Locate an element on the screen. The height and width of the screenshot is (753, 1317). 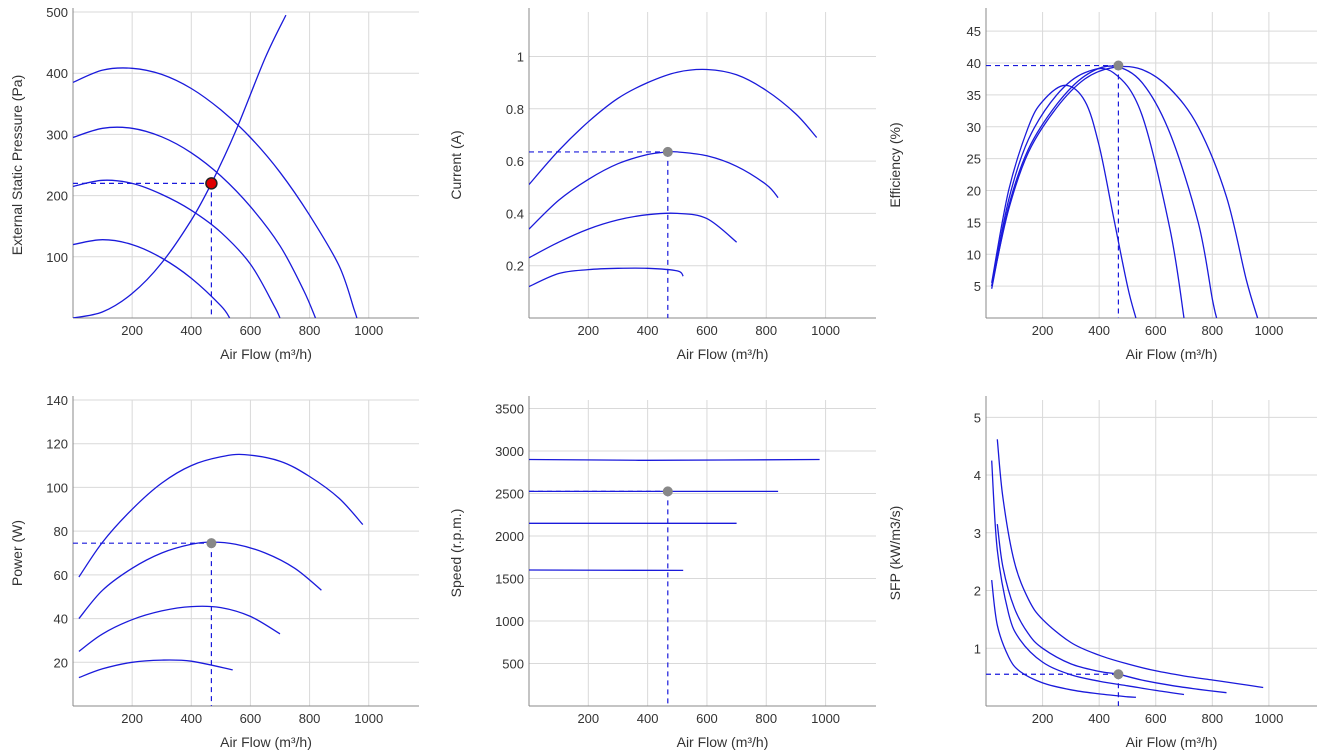
y-tick-label: 80 is located at coordinates (61, 531).